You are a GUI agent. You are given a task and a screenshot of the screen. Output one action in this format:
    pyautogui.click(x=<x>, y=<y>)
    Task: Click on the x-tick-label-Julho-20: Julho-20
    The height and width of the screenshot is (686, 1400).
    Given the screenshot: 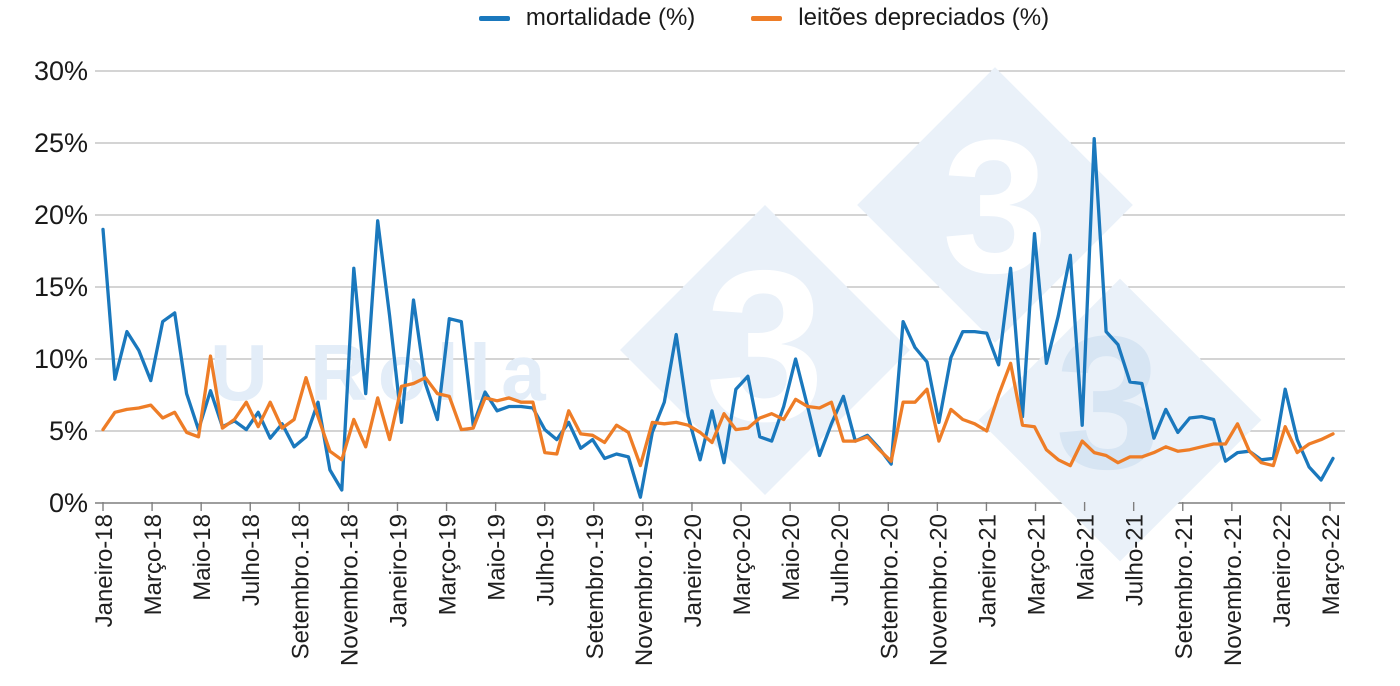 What is the action you would take?
    pyautogui.click(x=840, y=560)
    